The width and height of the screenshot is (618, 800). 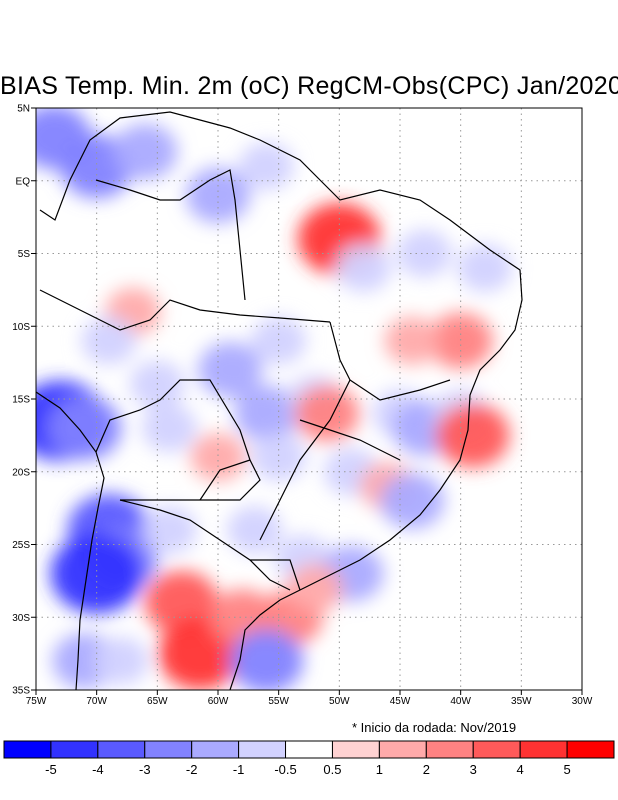 I want to click on colorbar-label: -3, so click(x=145, y=769).